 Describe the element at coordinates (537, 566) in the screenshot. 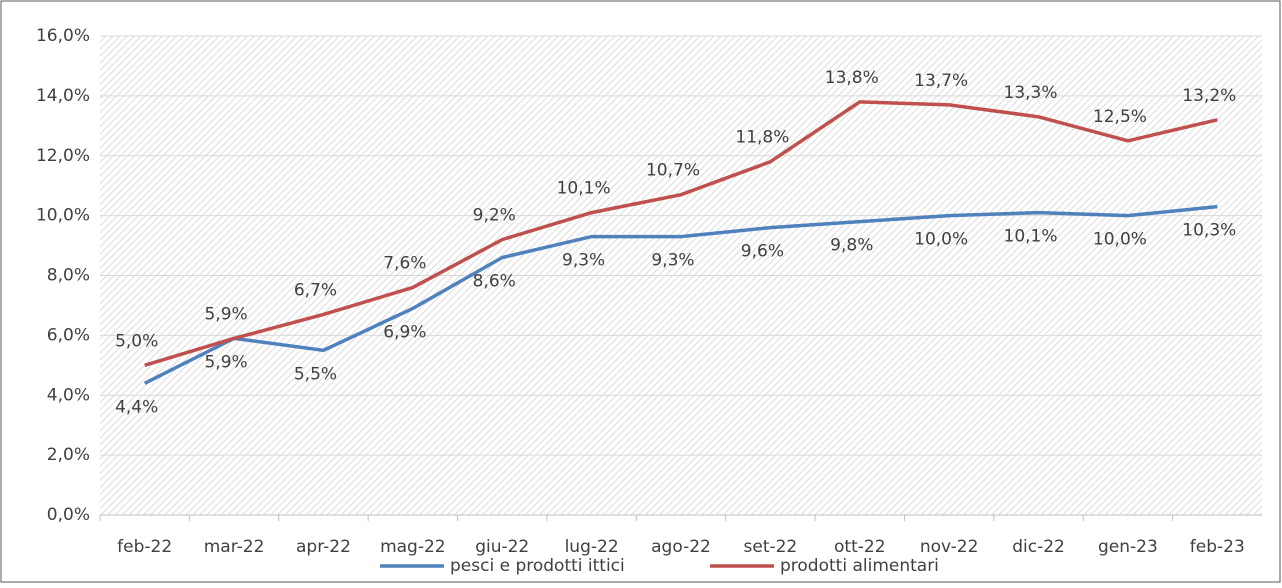

I see `legend-label: pesci e prodotti ittici` at that location.